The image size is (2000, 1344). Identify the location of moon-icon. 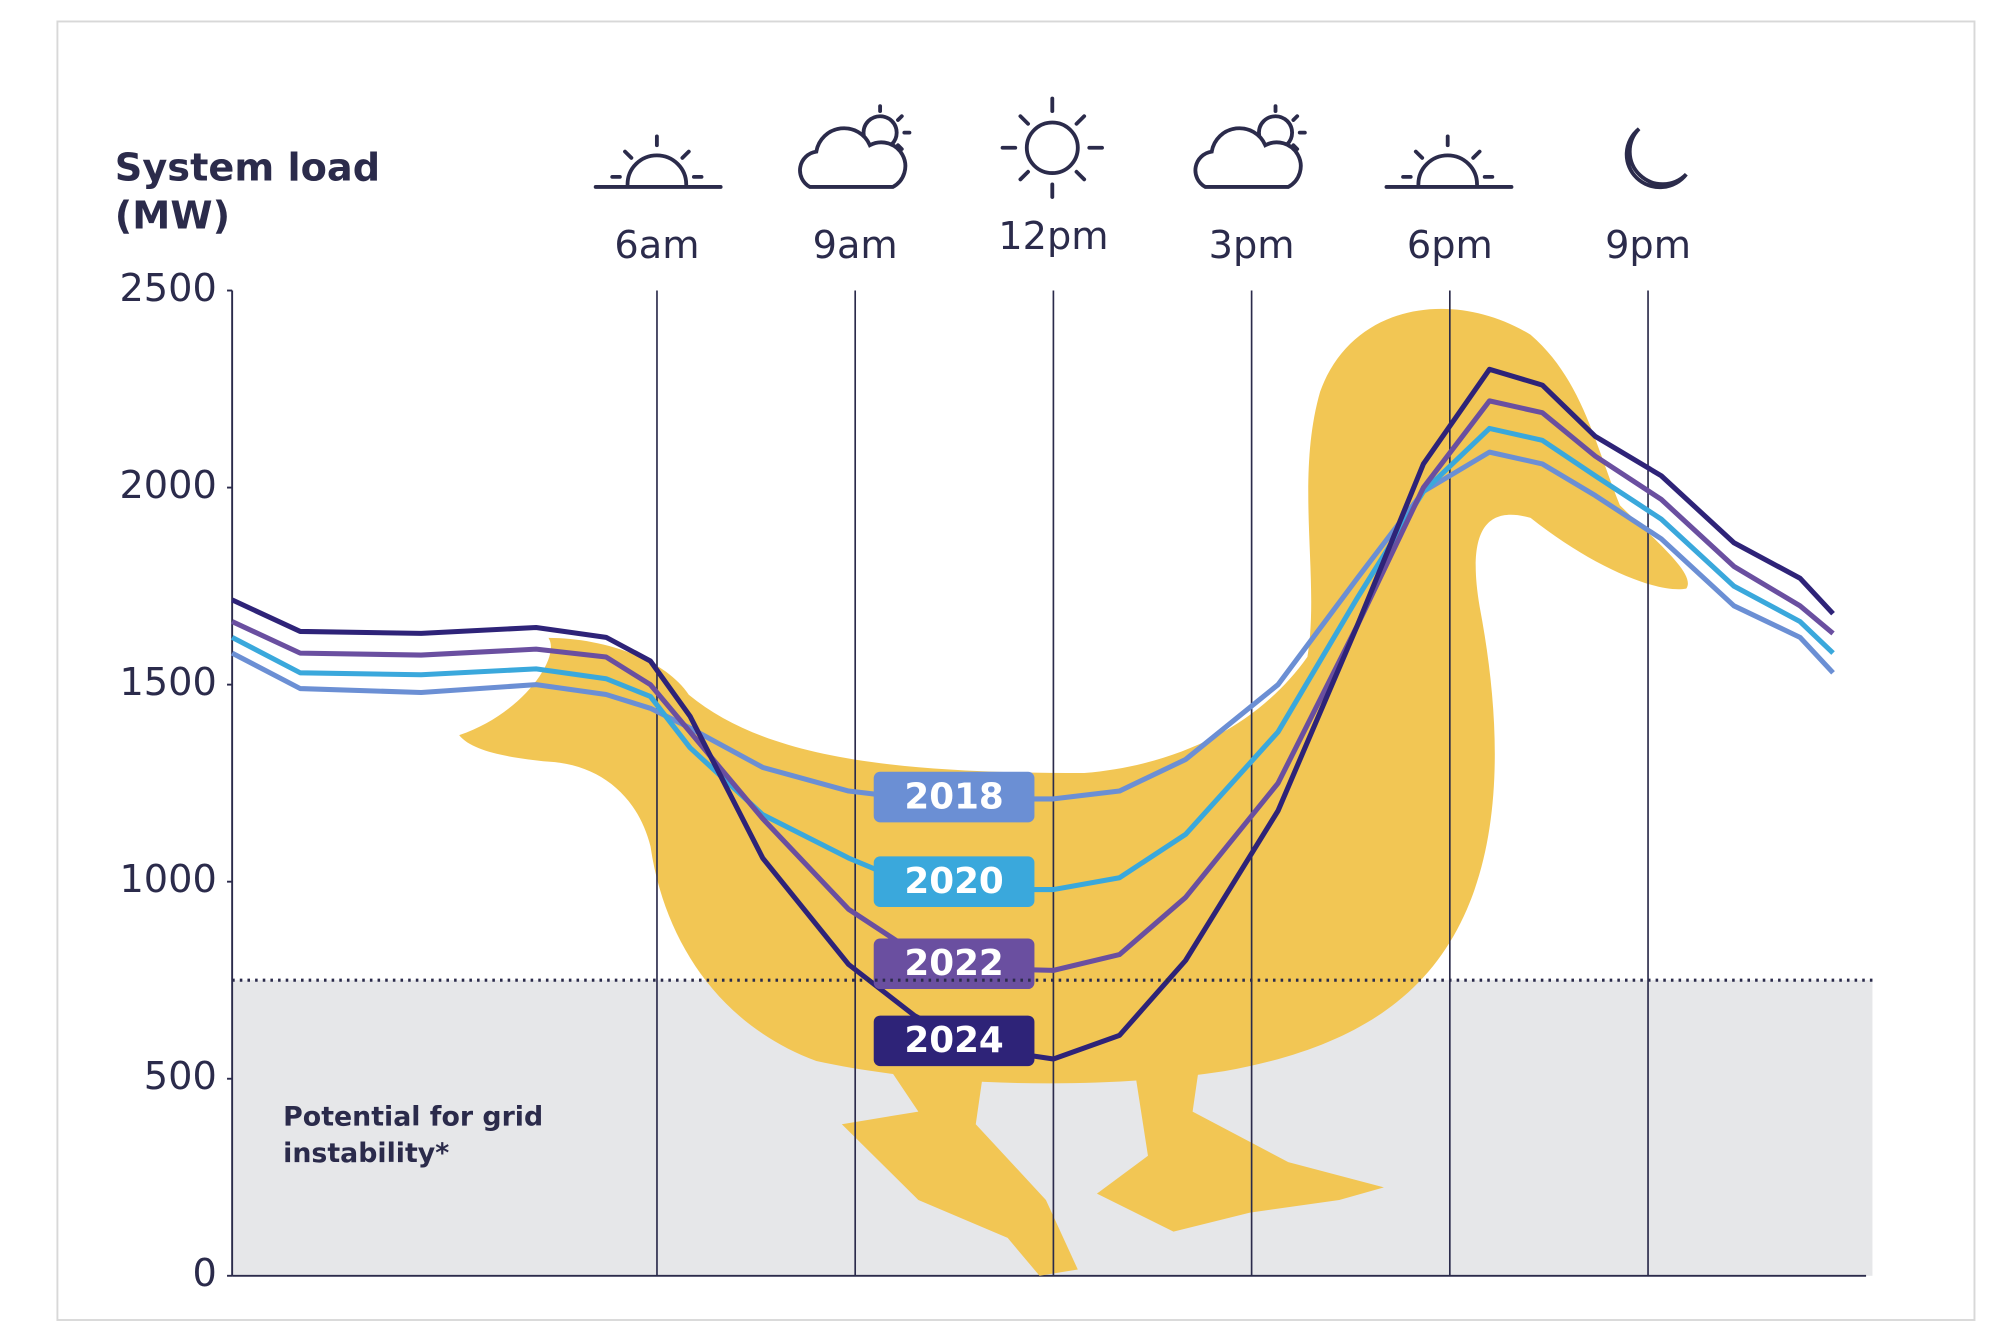
(1656, 158).